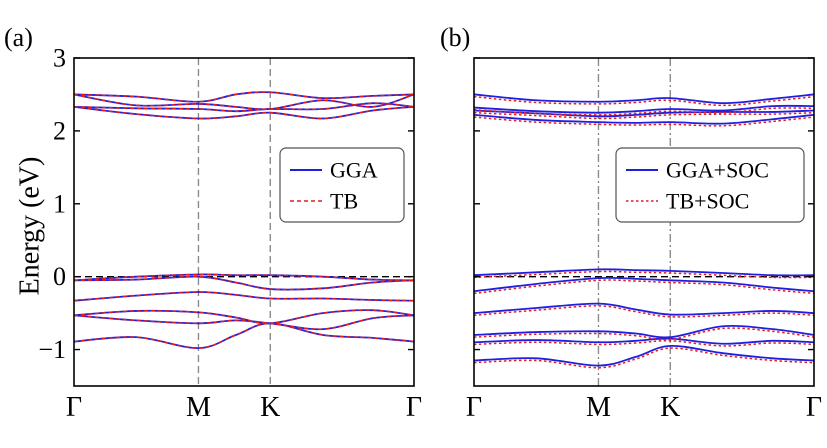 This screenshot has width=827, height=448. What do you see at coordinates (18, 37) in the screenshot?
I see `panel-a-label: (a)` at bounding box center [18, 37].